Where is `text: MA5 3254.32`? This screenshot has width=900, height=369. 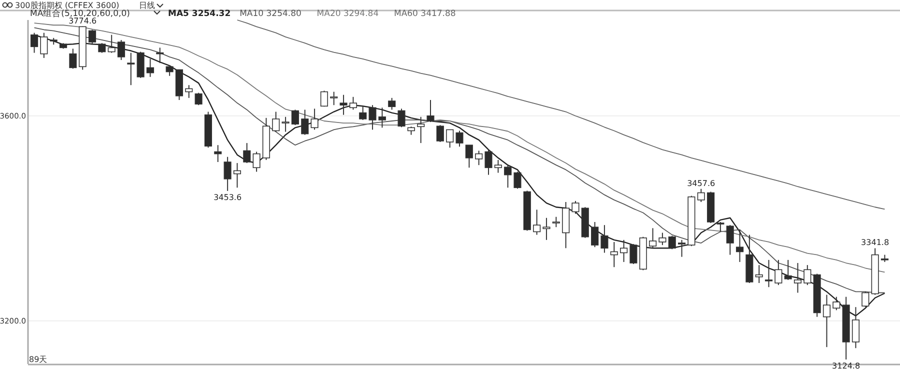 text: MA5 3254.32 is located at coordinates (199, 14).